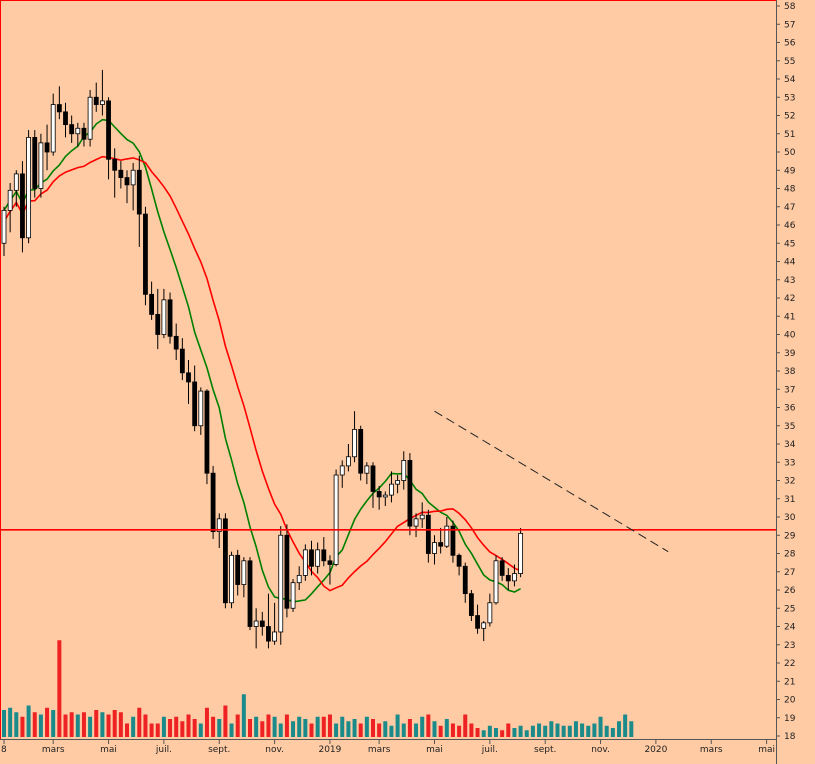 Image resolution: width=815 pixels, height=764 pixels. Describe the element at coordinates (318, 688) in the screenshot. I see `volume-bars` at that location.